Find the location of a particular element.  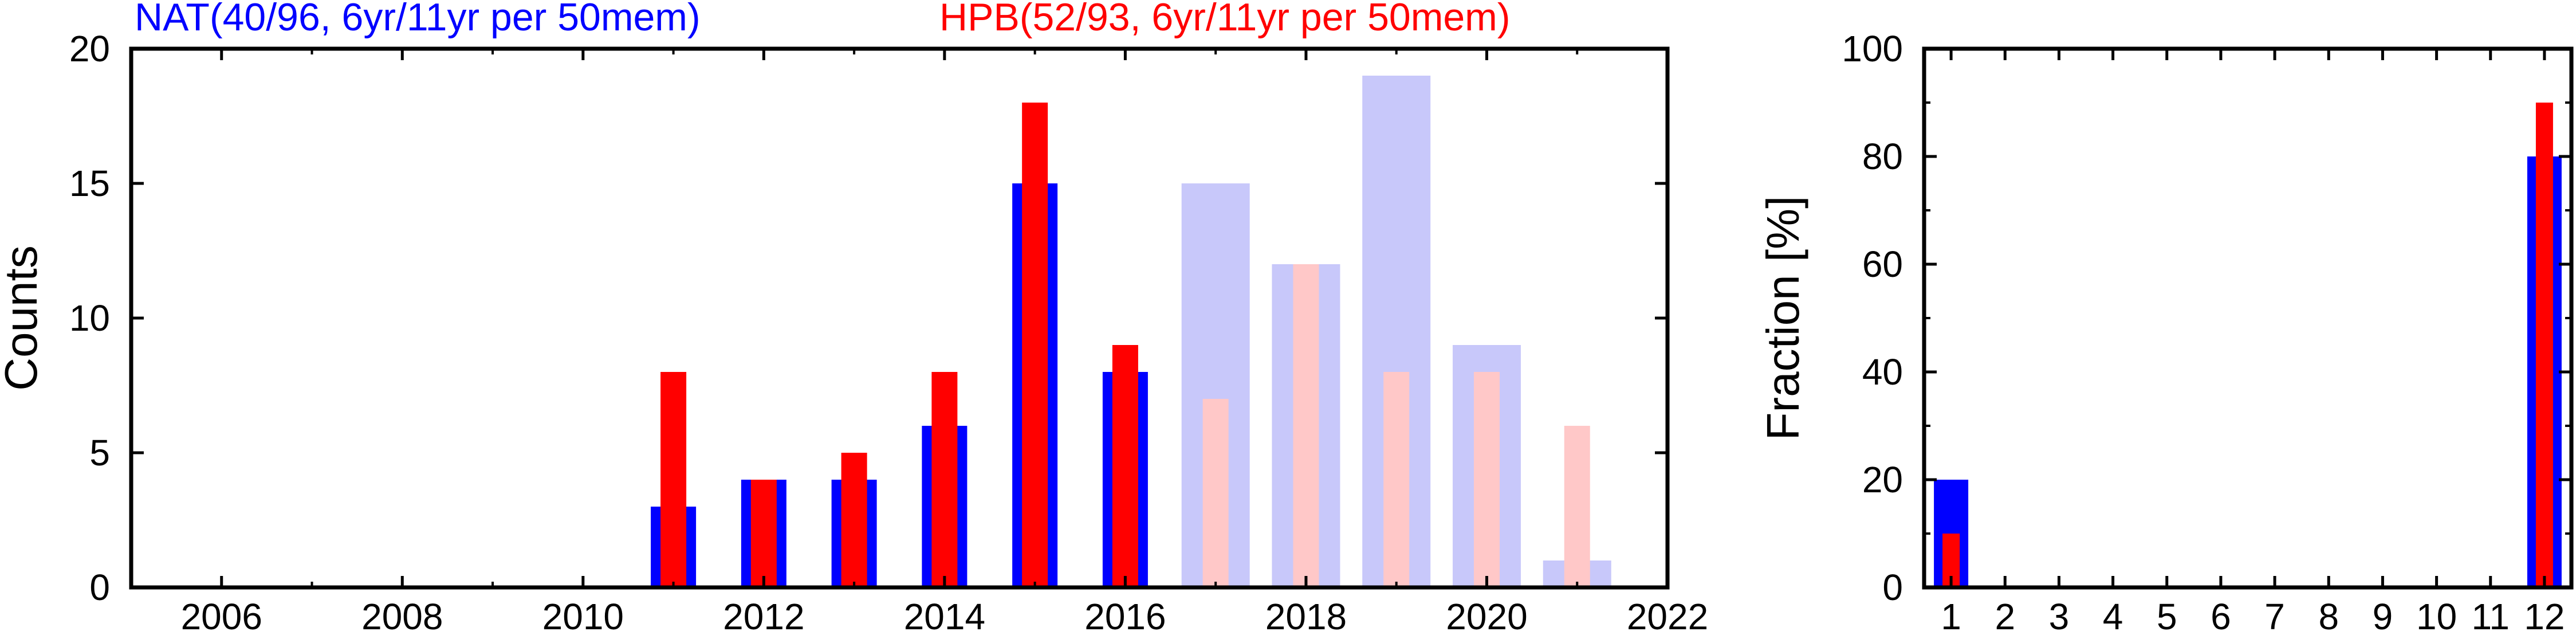

y-tick-label: 15 is located at coordinates (89, 184).